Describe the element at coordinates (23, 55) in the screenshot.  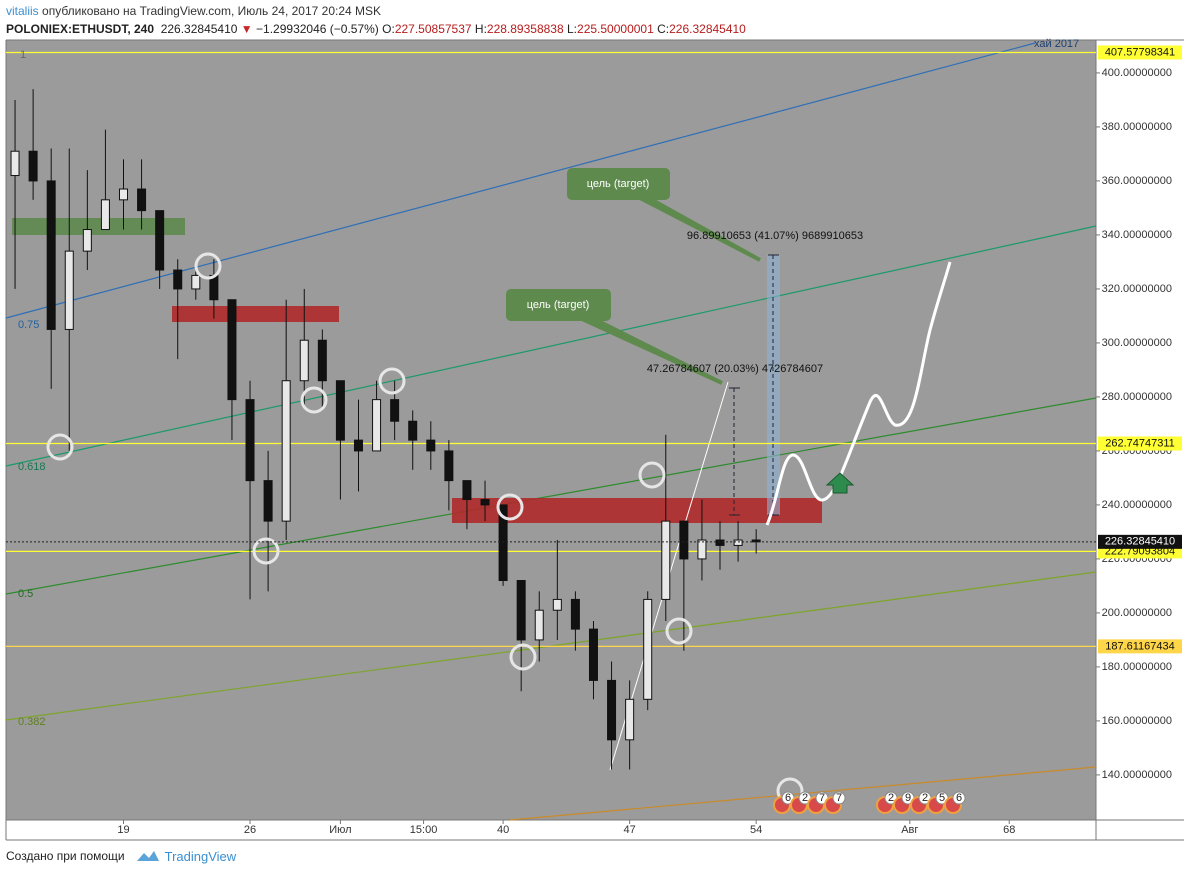
I see `fib-label: 1` at that location.